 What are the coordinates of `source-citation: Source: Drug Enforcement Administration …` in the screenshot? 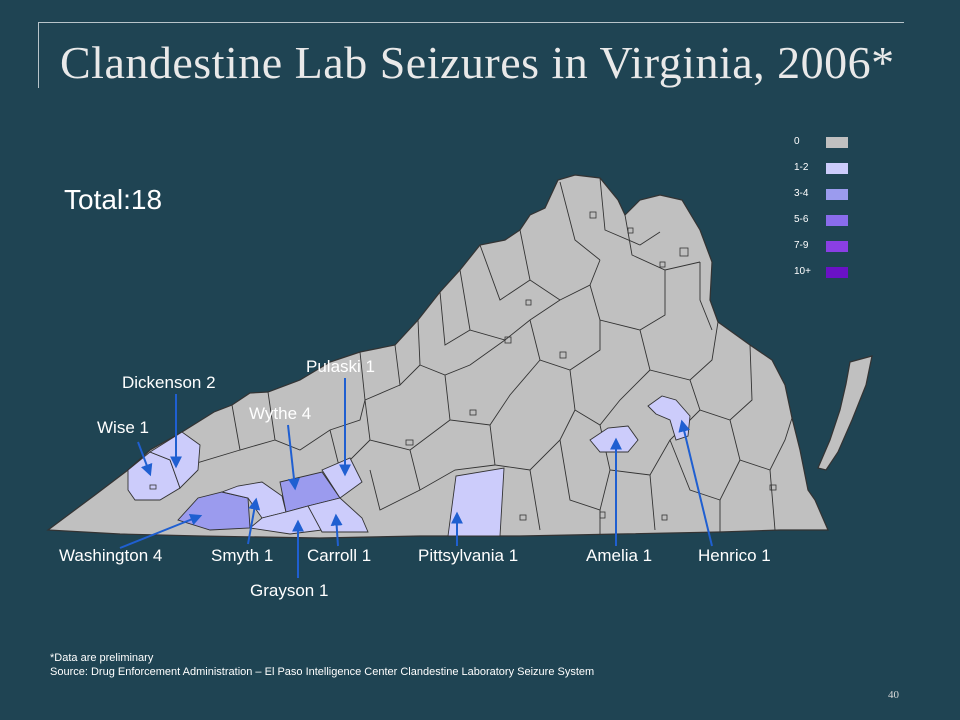 It's located at (322, 672).